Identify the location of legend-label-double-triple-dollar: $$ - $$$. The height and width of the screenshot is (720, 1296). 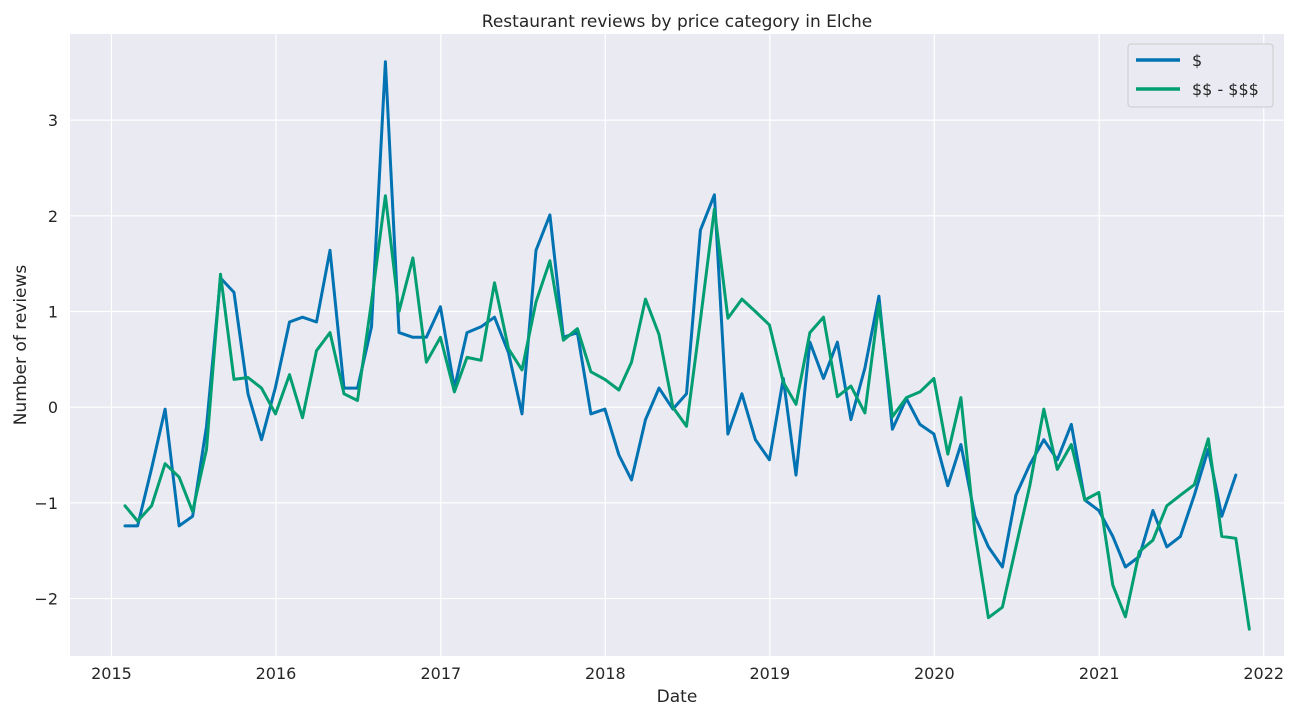
(1225, 89).